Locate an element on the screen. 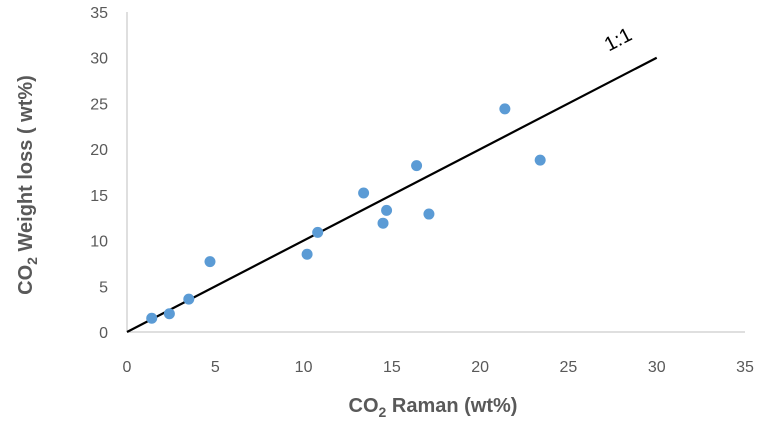 The width and height of the screenshot is (779, 428). x-tick-label: 35 is located at coordinates (745, 367).